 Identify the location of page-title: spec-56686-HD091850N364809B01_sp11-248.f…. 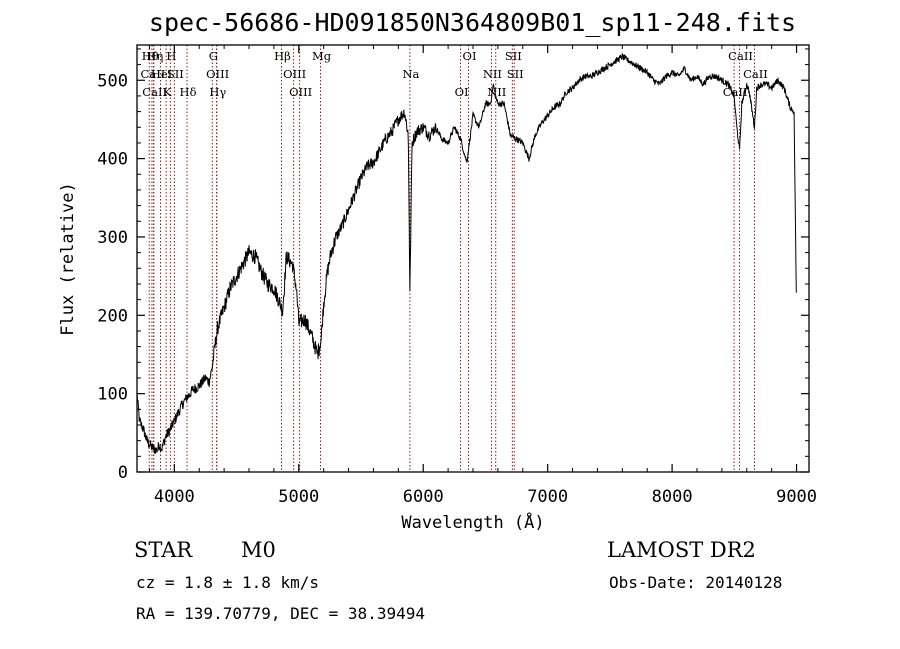
(472, 22).